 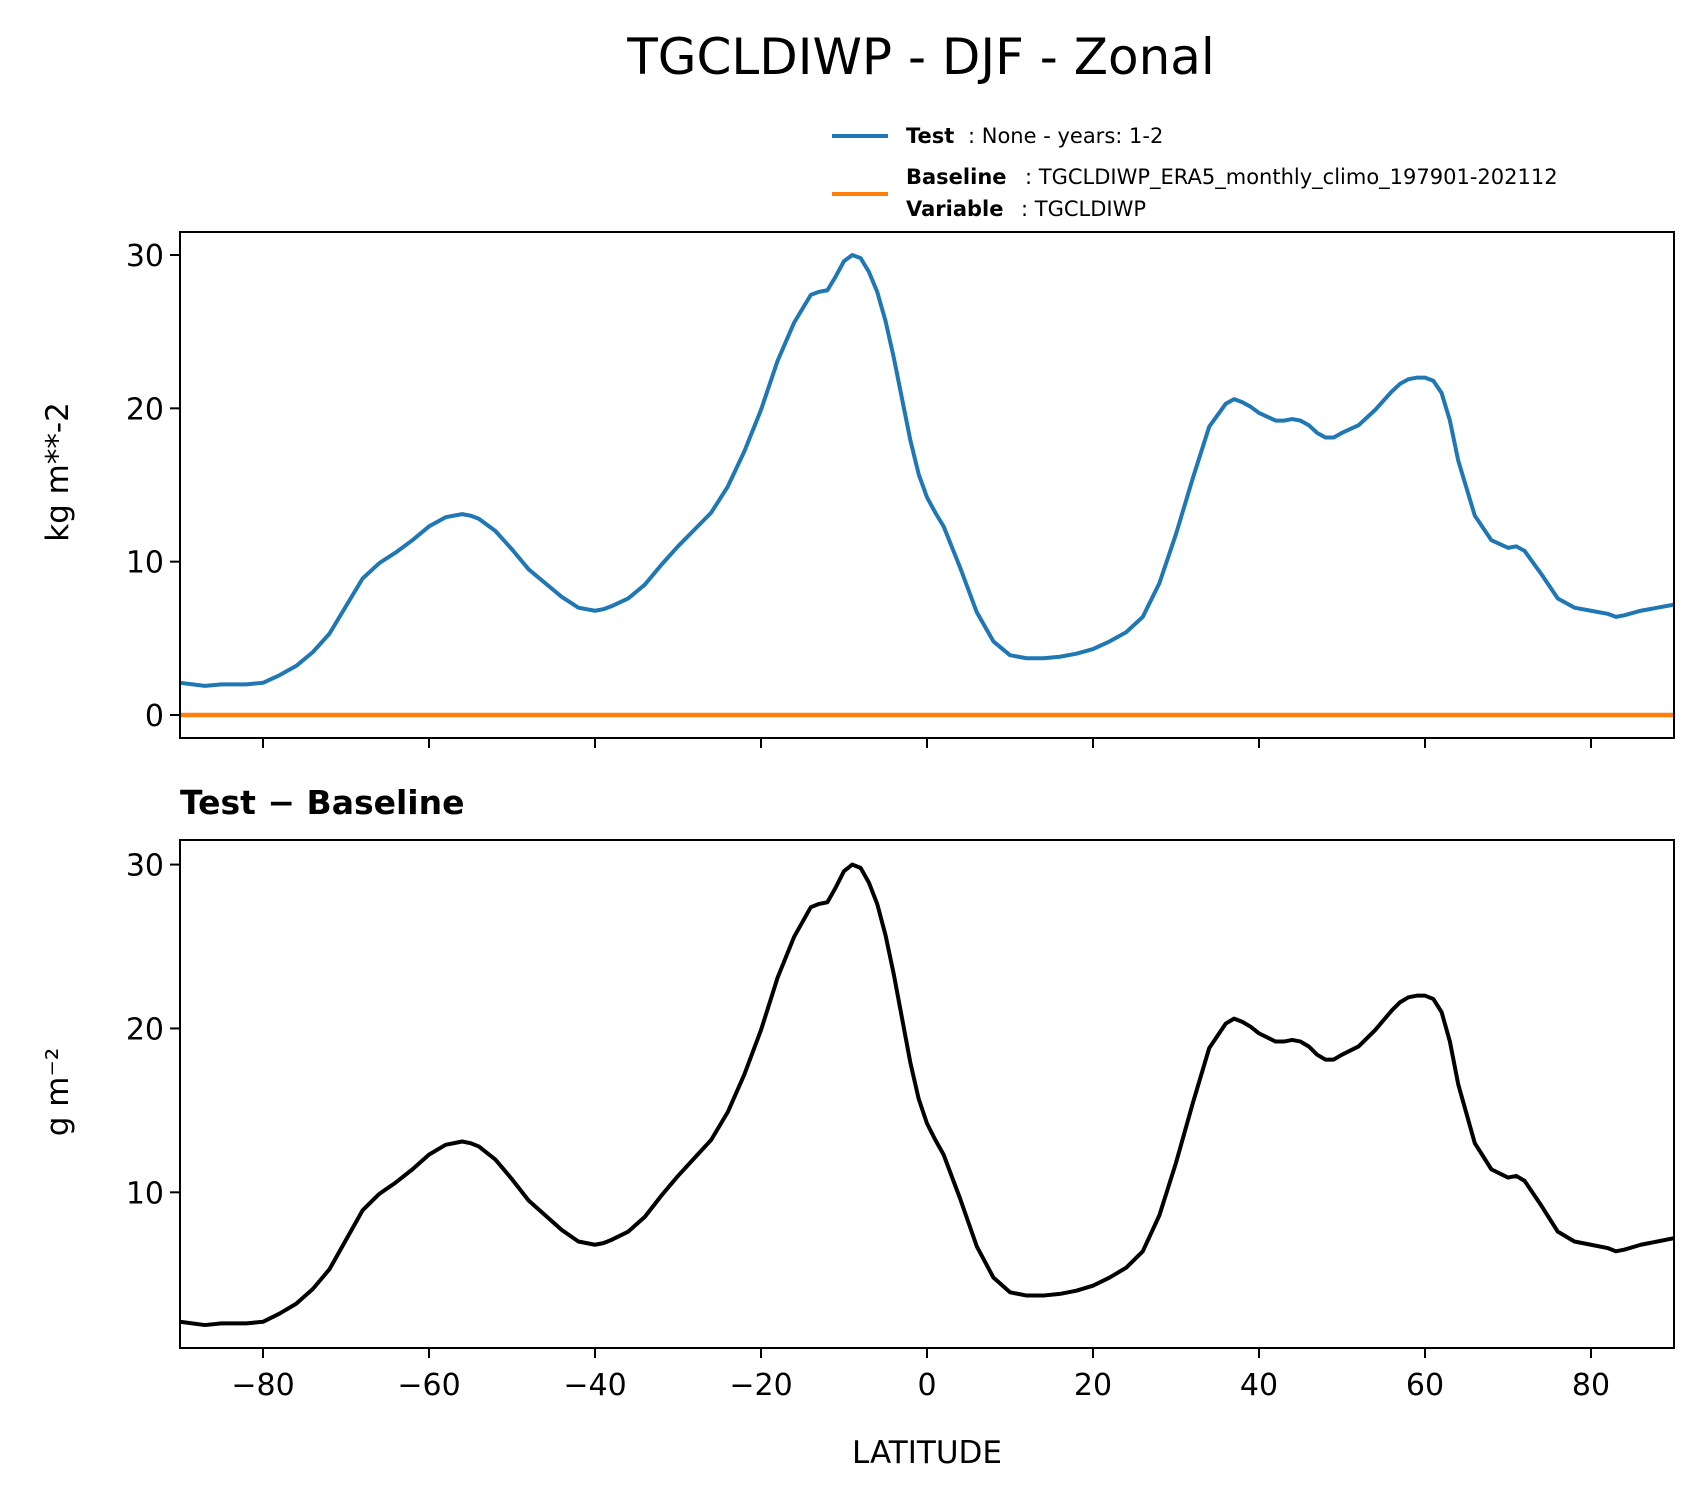 I want to click on x-tick-label: −40, so click(x=594, y=1385).